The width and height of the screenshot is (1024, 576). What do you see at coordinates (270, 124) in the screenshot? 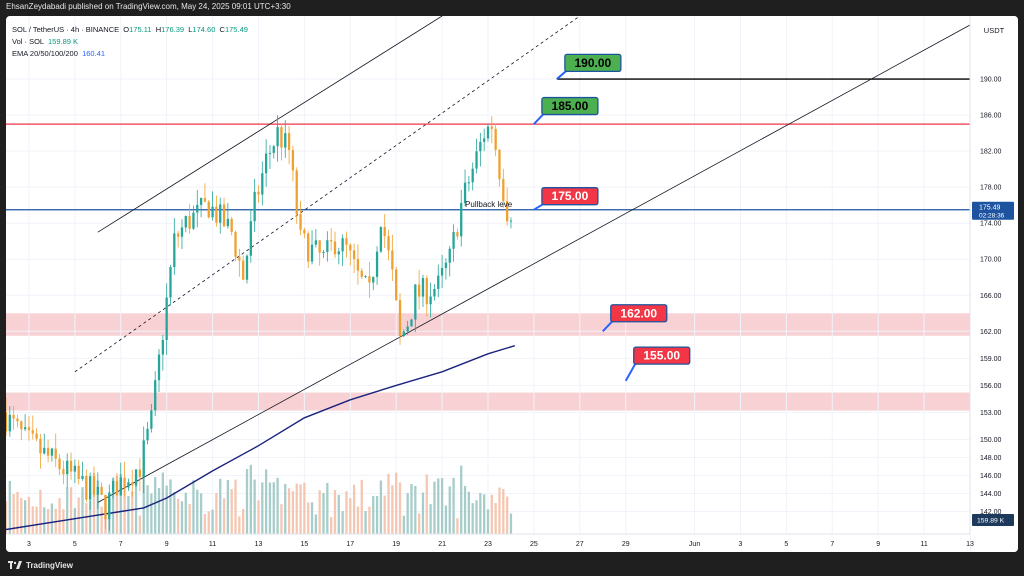
I see `channel-line` at bounding box center [270, 124].